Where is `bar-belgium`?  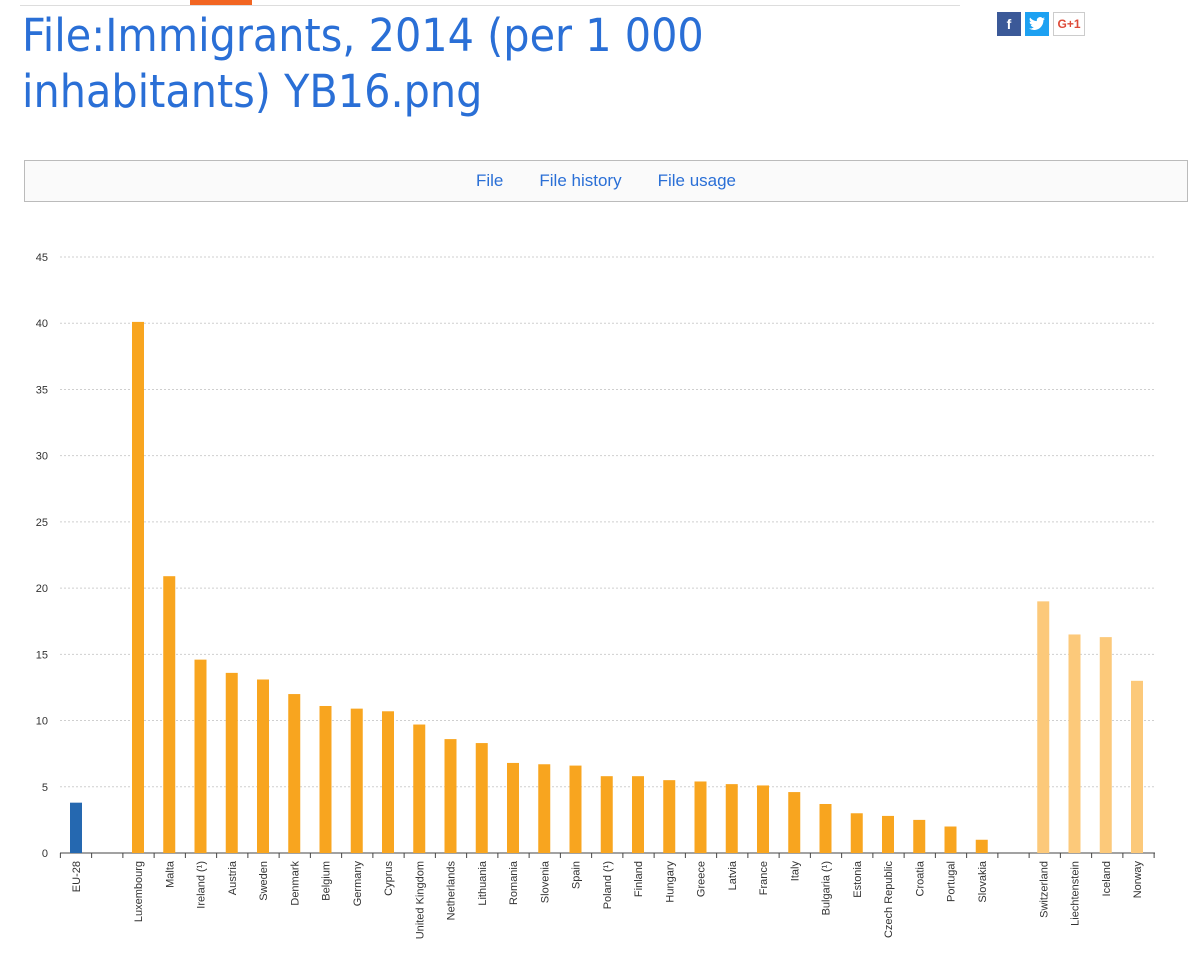
bar-belgium is located at coordinates (325, 779).